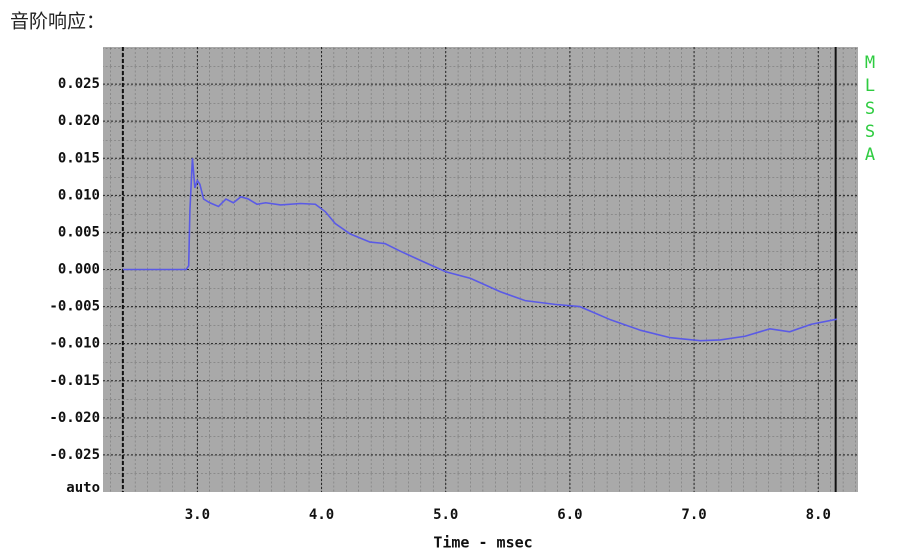 Image resolution: width=910 pixels, height=559 pixels. I want to click on y-tick-label: 0.025, so click(79, 84).